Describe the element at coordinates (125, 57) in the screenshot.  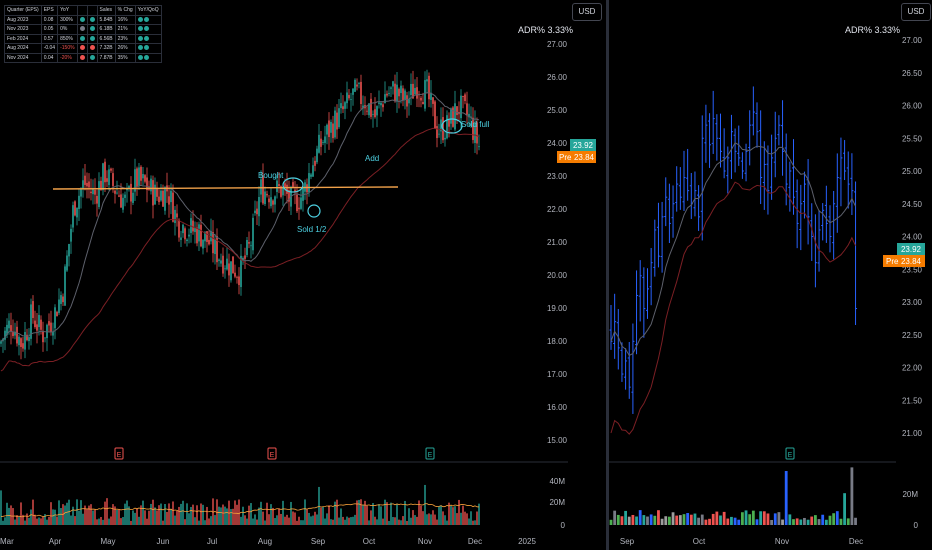
I see `table-cell-chg: 35%` at that location.